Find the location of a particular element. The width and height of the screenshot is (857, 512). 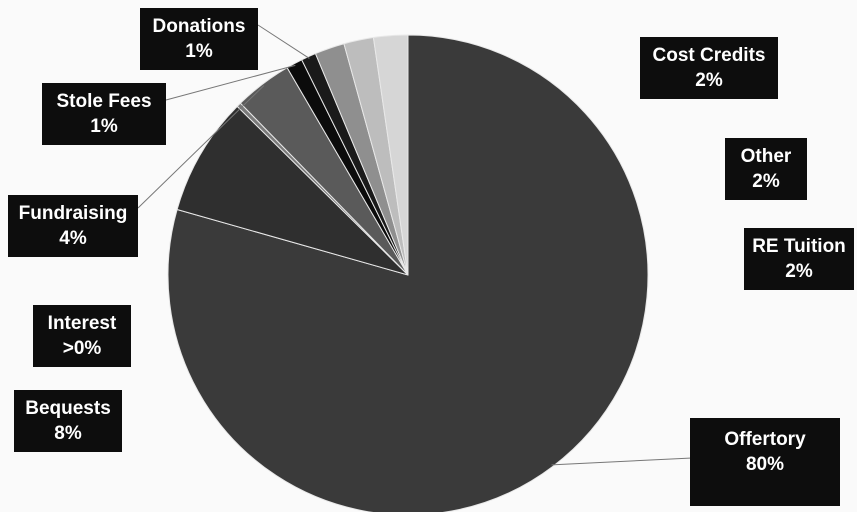

leader-line-offertory is located at coordinates (622, 461).